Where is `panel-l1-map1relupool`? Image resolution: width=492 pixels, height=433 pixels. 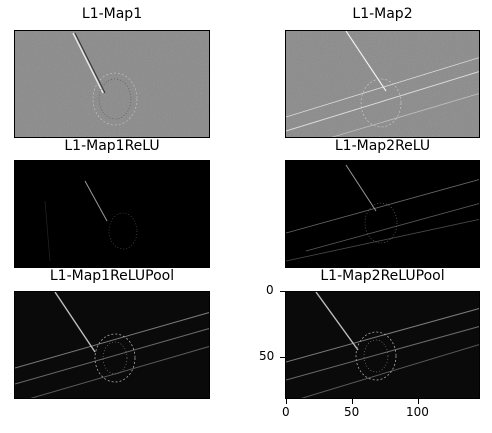 panel-l1-map1relupool is located at coordinates (112, 345).